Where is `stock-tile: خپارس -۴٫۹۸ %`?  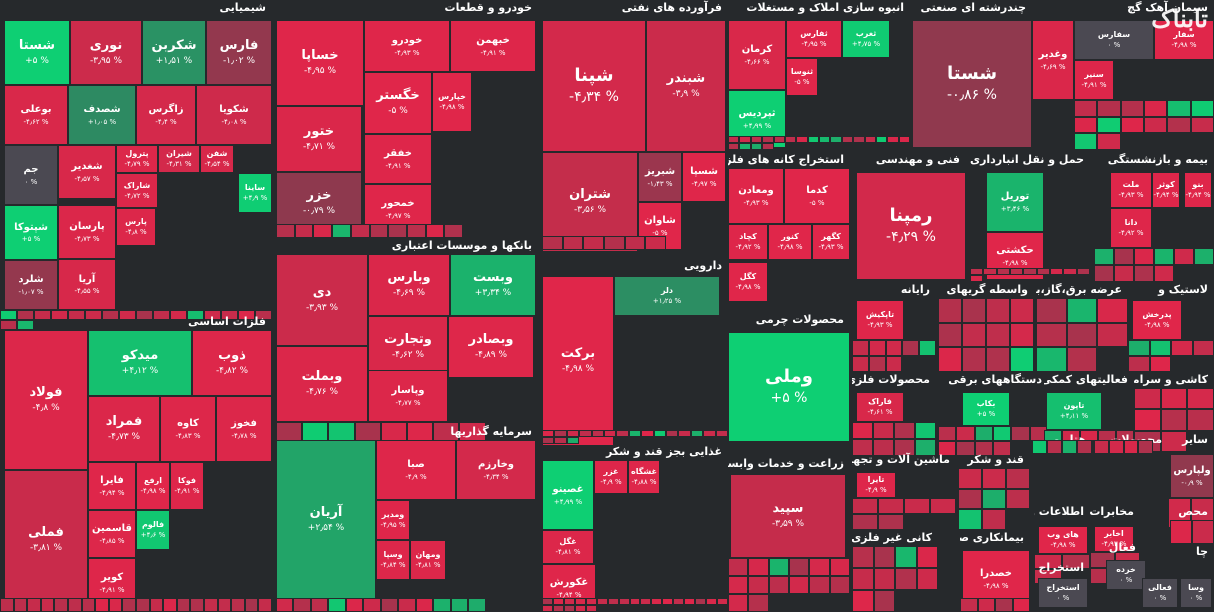
stock-tile: خپارس -۴٫۹۸ % is located at coordinates (452, 102).